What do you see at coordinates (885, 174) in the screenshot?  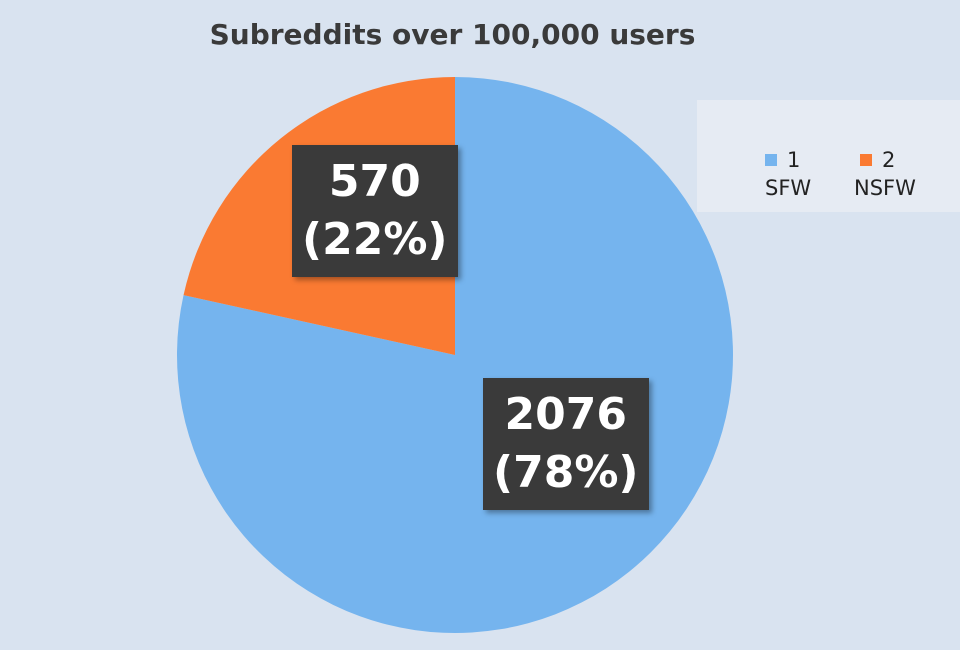 I see `legend-entry-nsfw: 2 NSFW` at bounding box center [885, 174].